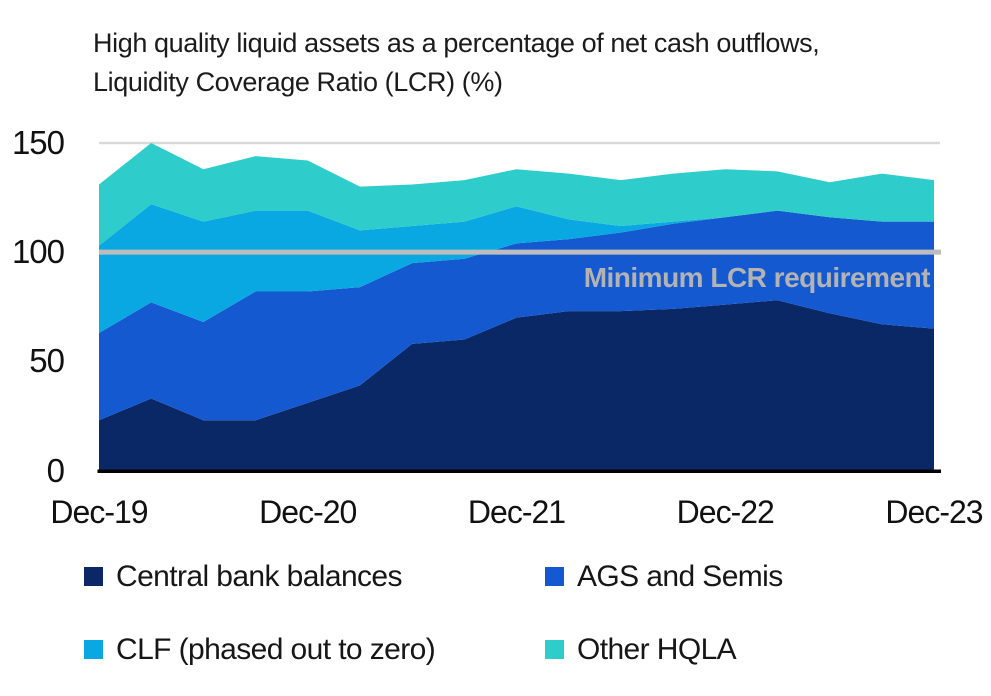 This screenshot has height=696, width=991. I want to click on x-tick-label-dec-21: Dec-21, so click(516, 512).